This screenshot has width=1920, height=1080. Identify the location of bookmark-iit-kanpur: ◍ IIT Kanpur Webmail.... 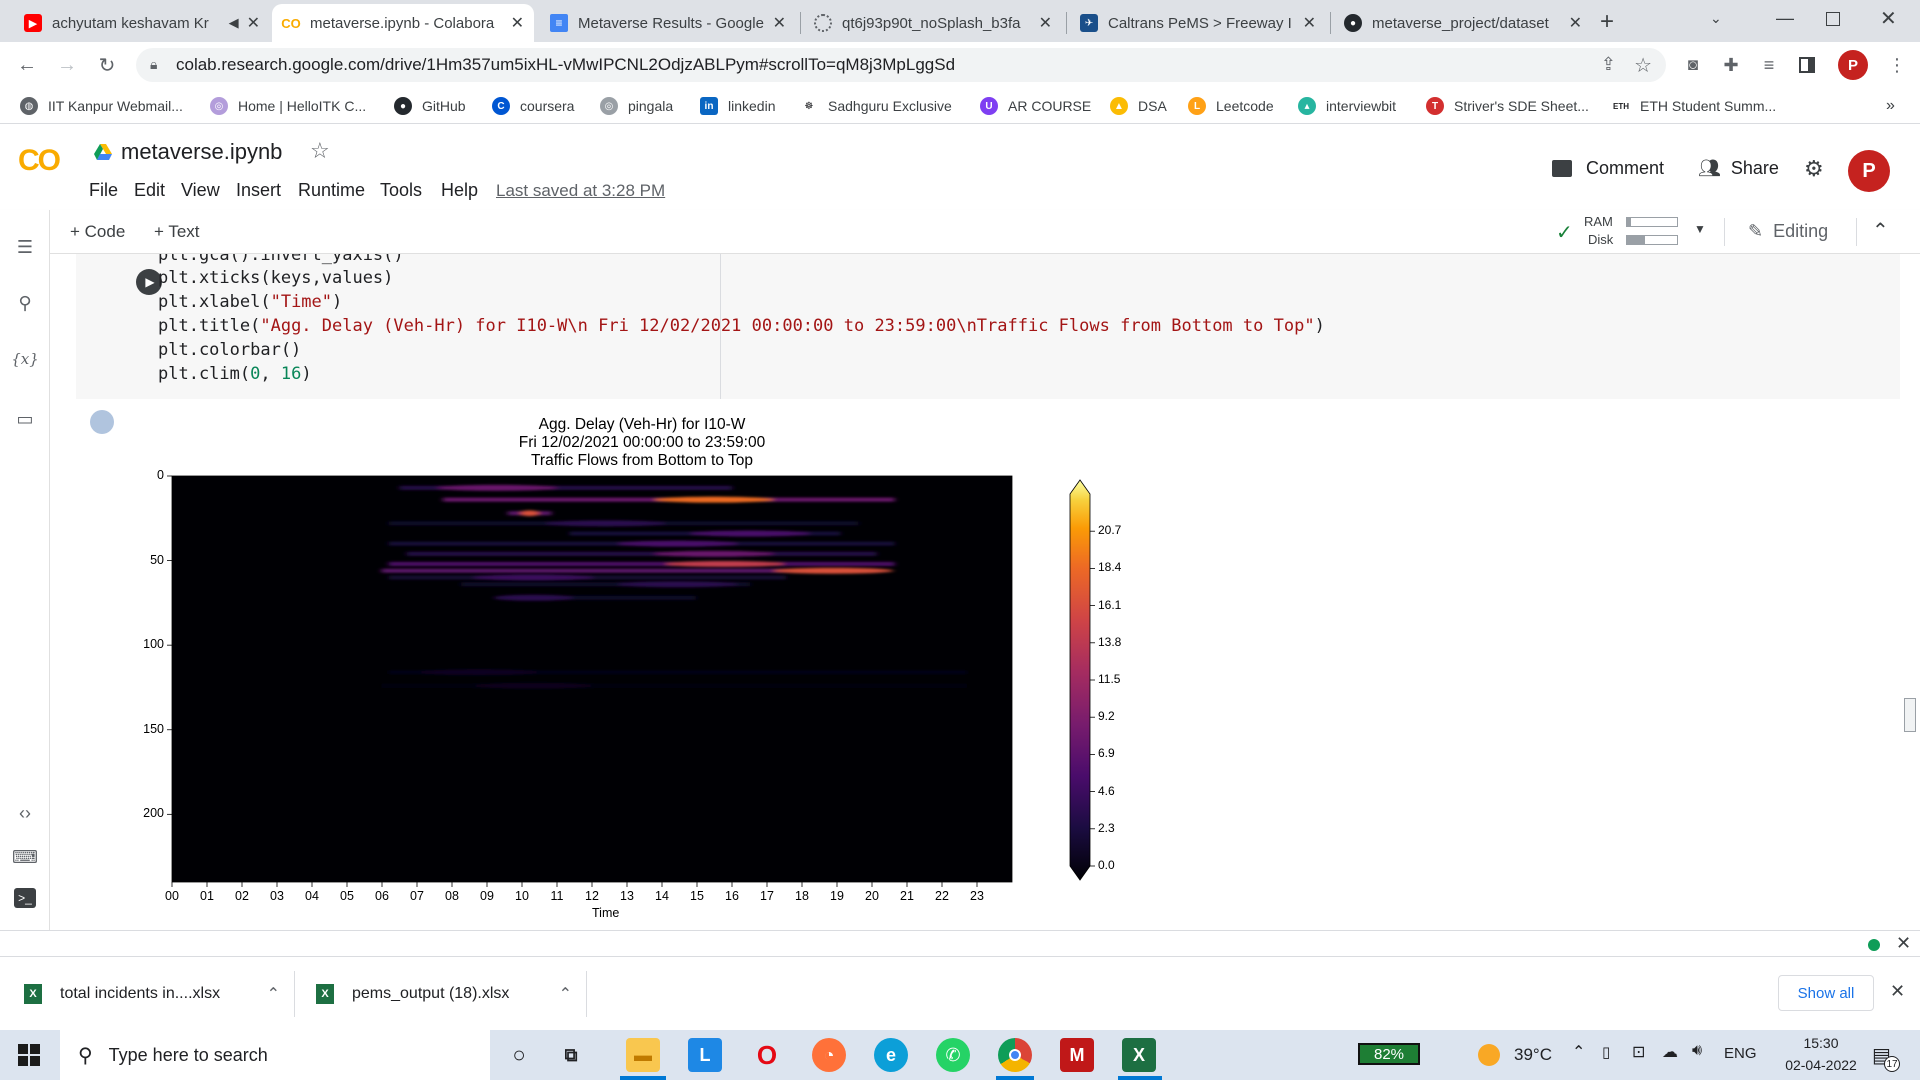
(101, 106).